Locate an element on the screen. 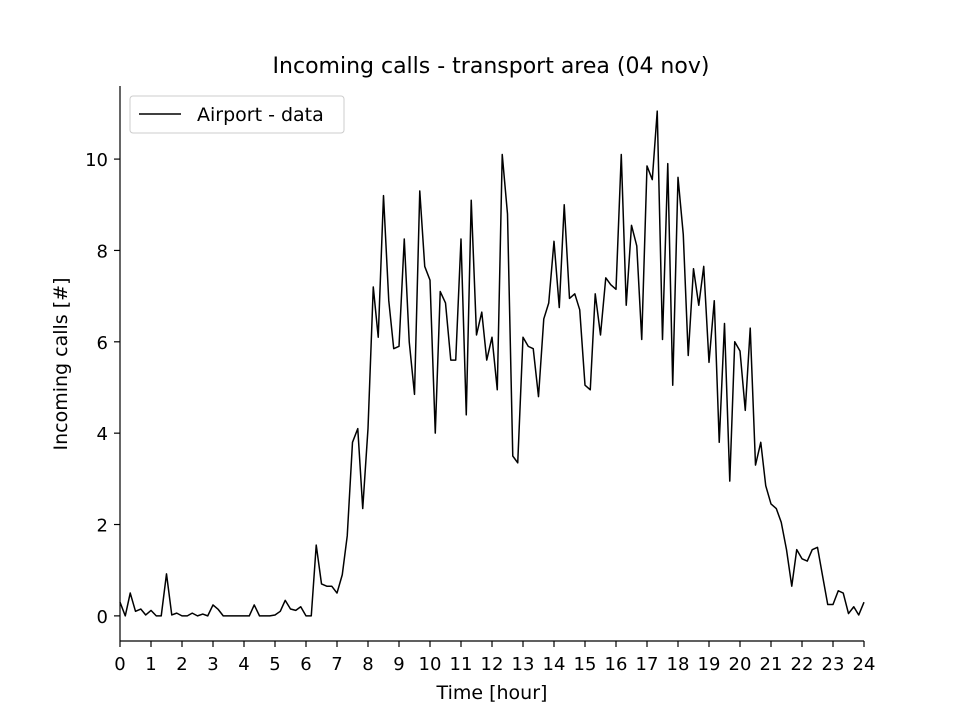 This screenshot has width=960, height=720. x-tick-label: 23 is located at coordinates (833, 664).